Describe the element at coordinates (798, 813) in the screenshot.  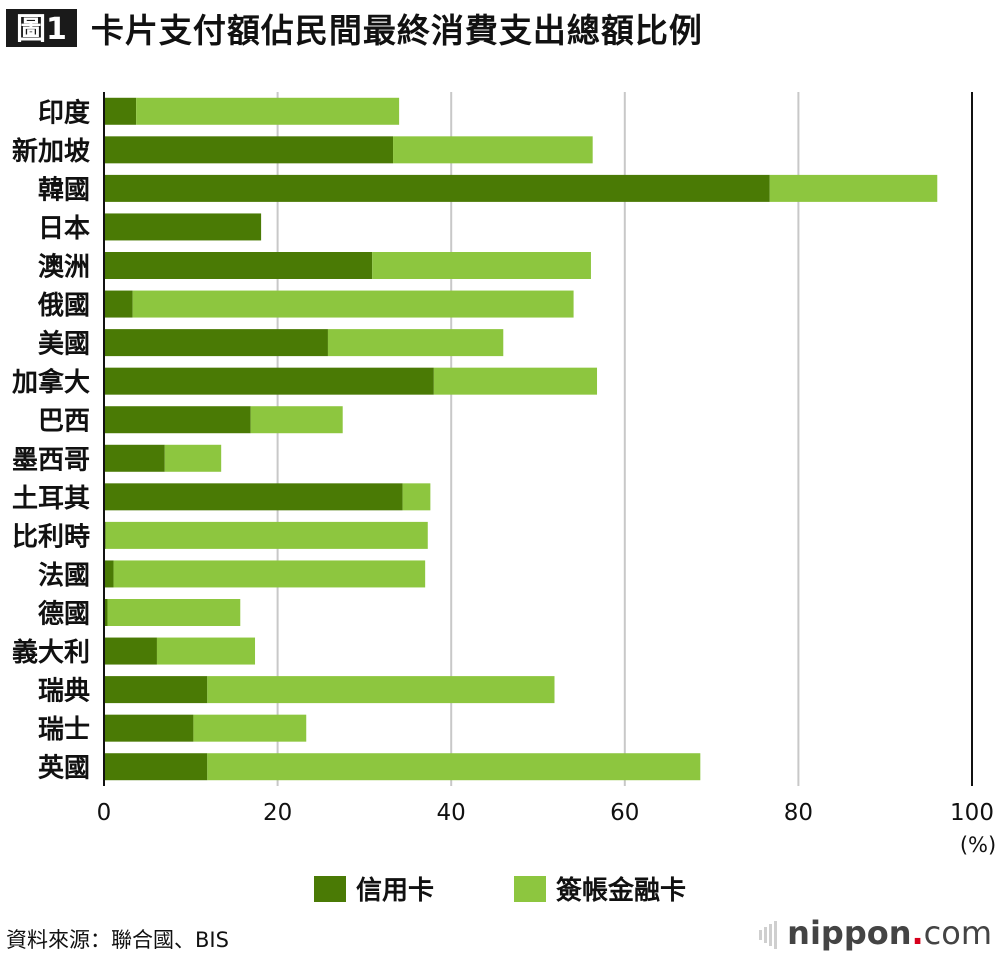
I see `x-tick-label: 80` at that location.